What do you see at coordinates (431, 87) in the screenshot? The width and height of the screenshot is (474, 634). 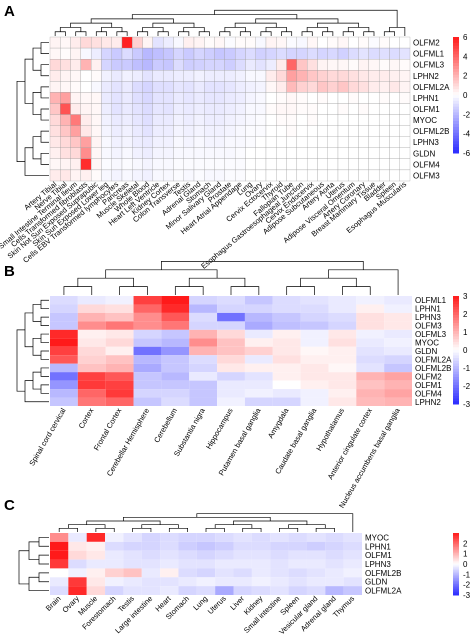 I see `row-label: OLFML2A` at bounding box center [431, 87].